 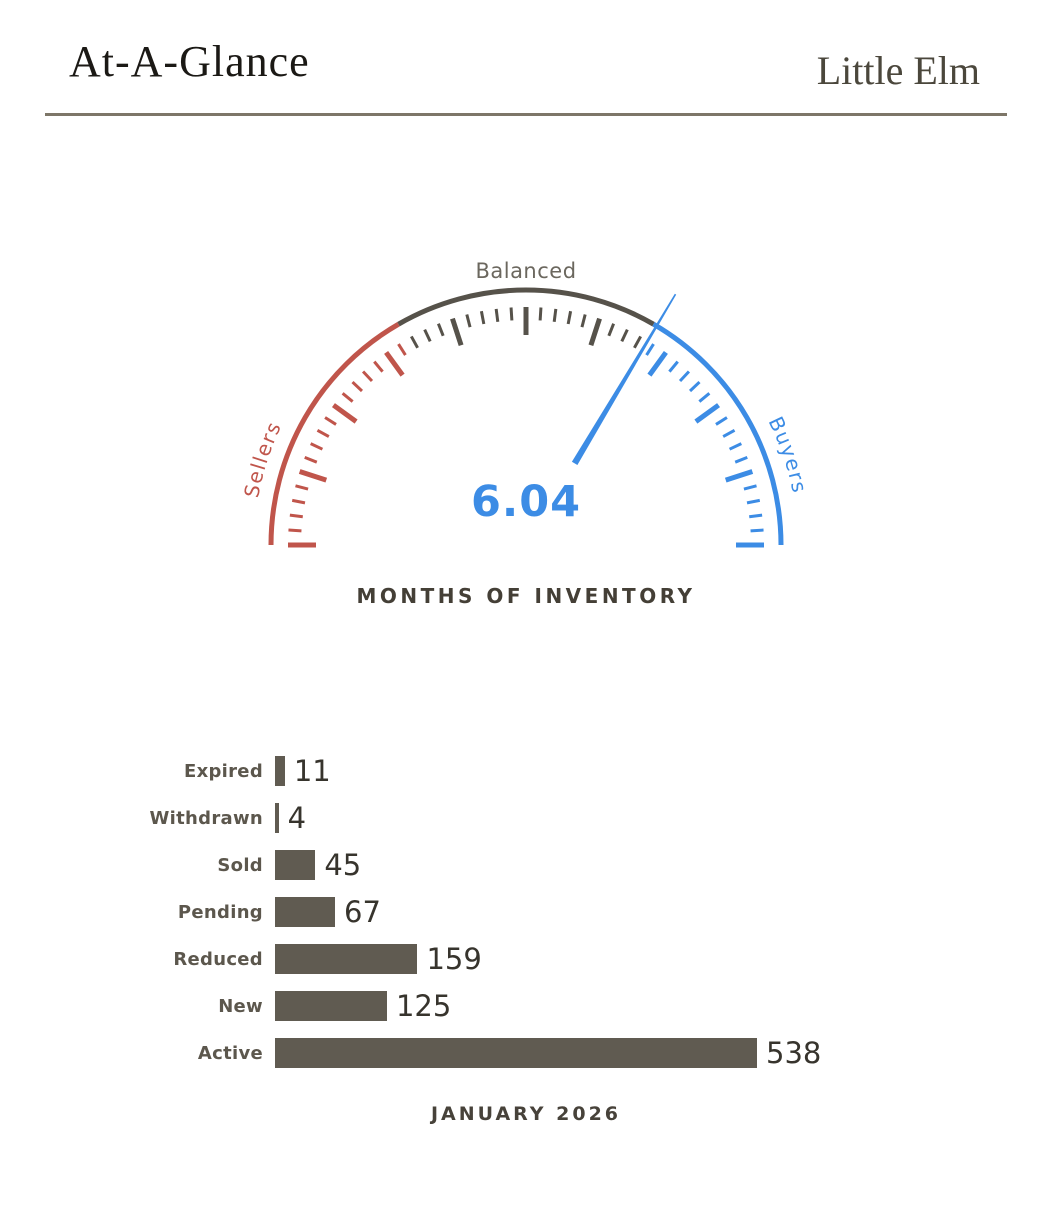 What do you see at coordinates (526, 502) in the screenshot?
I see `gauge-value: 6.04` at bounding box center [526, 502].